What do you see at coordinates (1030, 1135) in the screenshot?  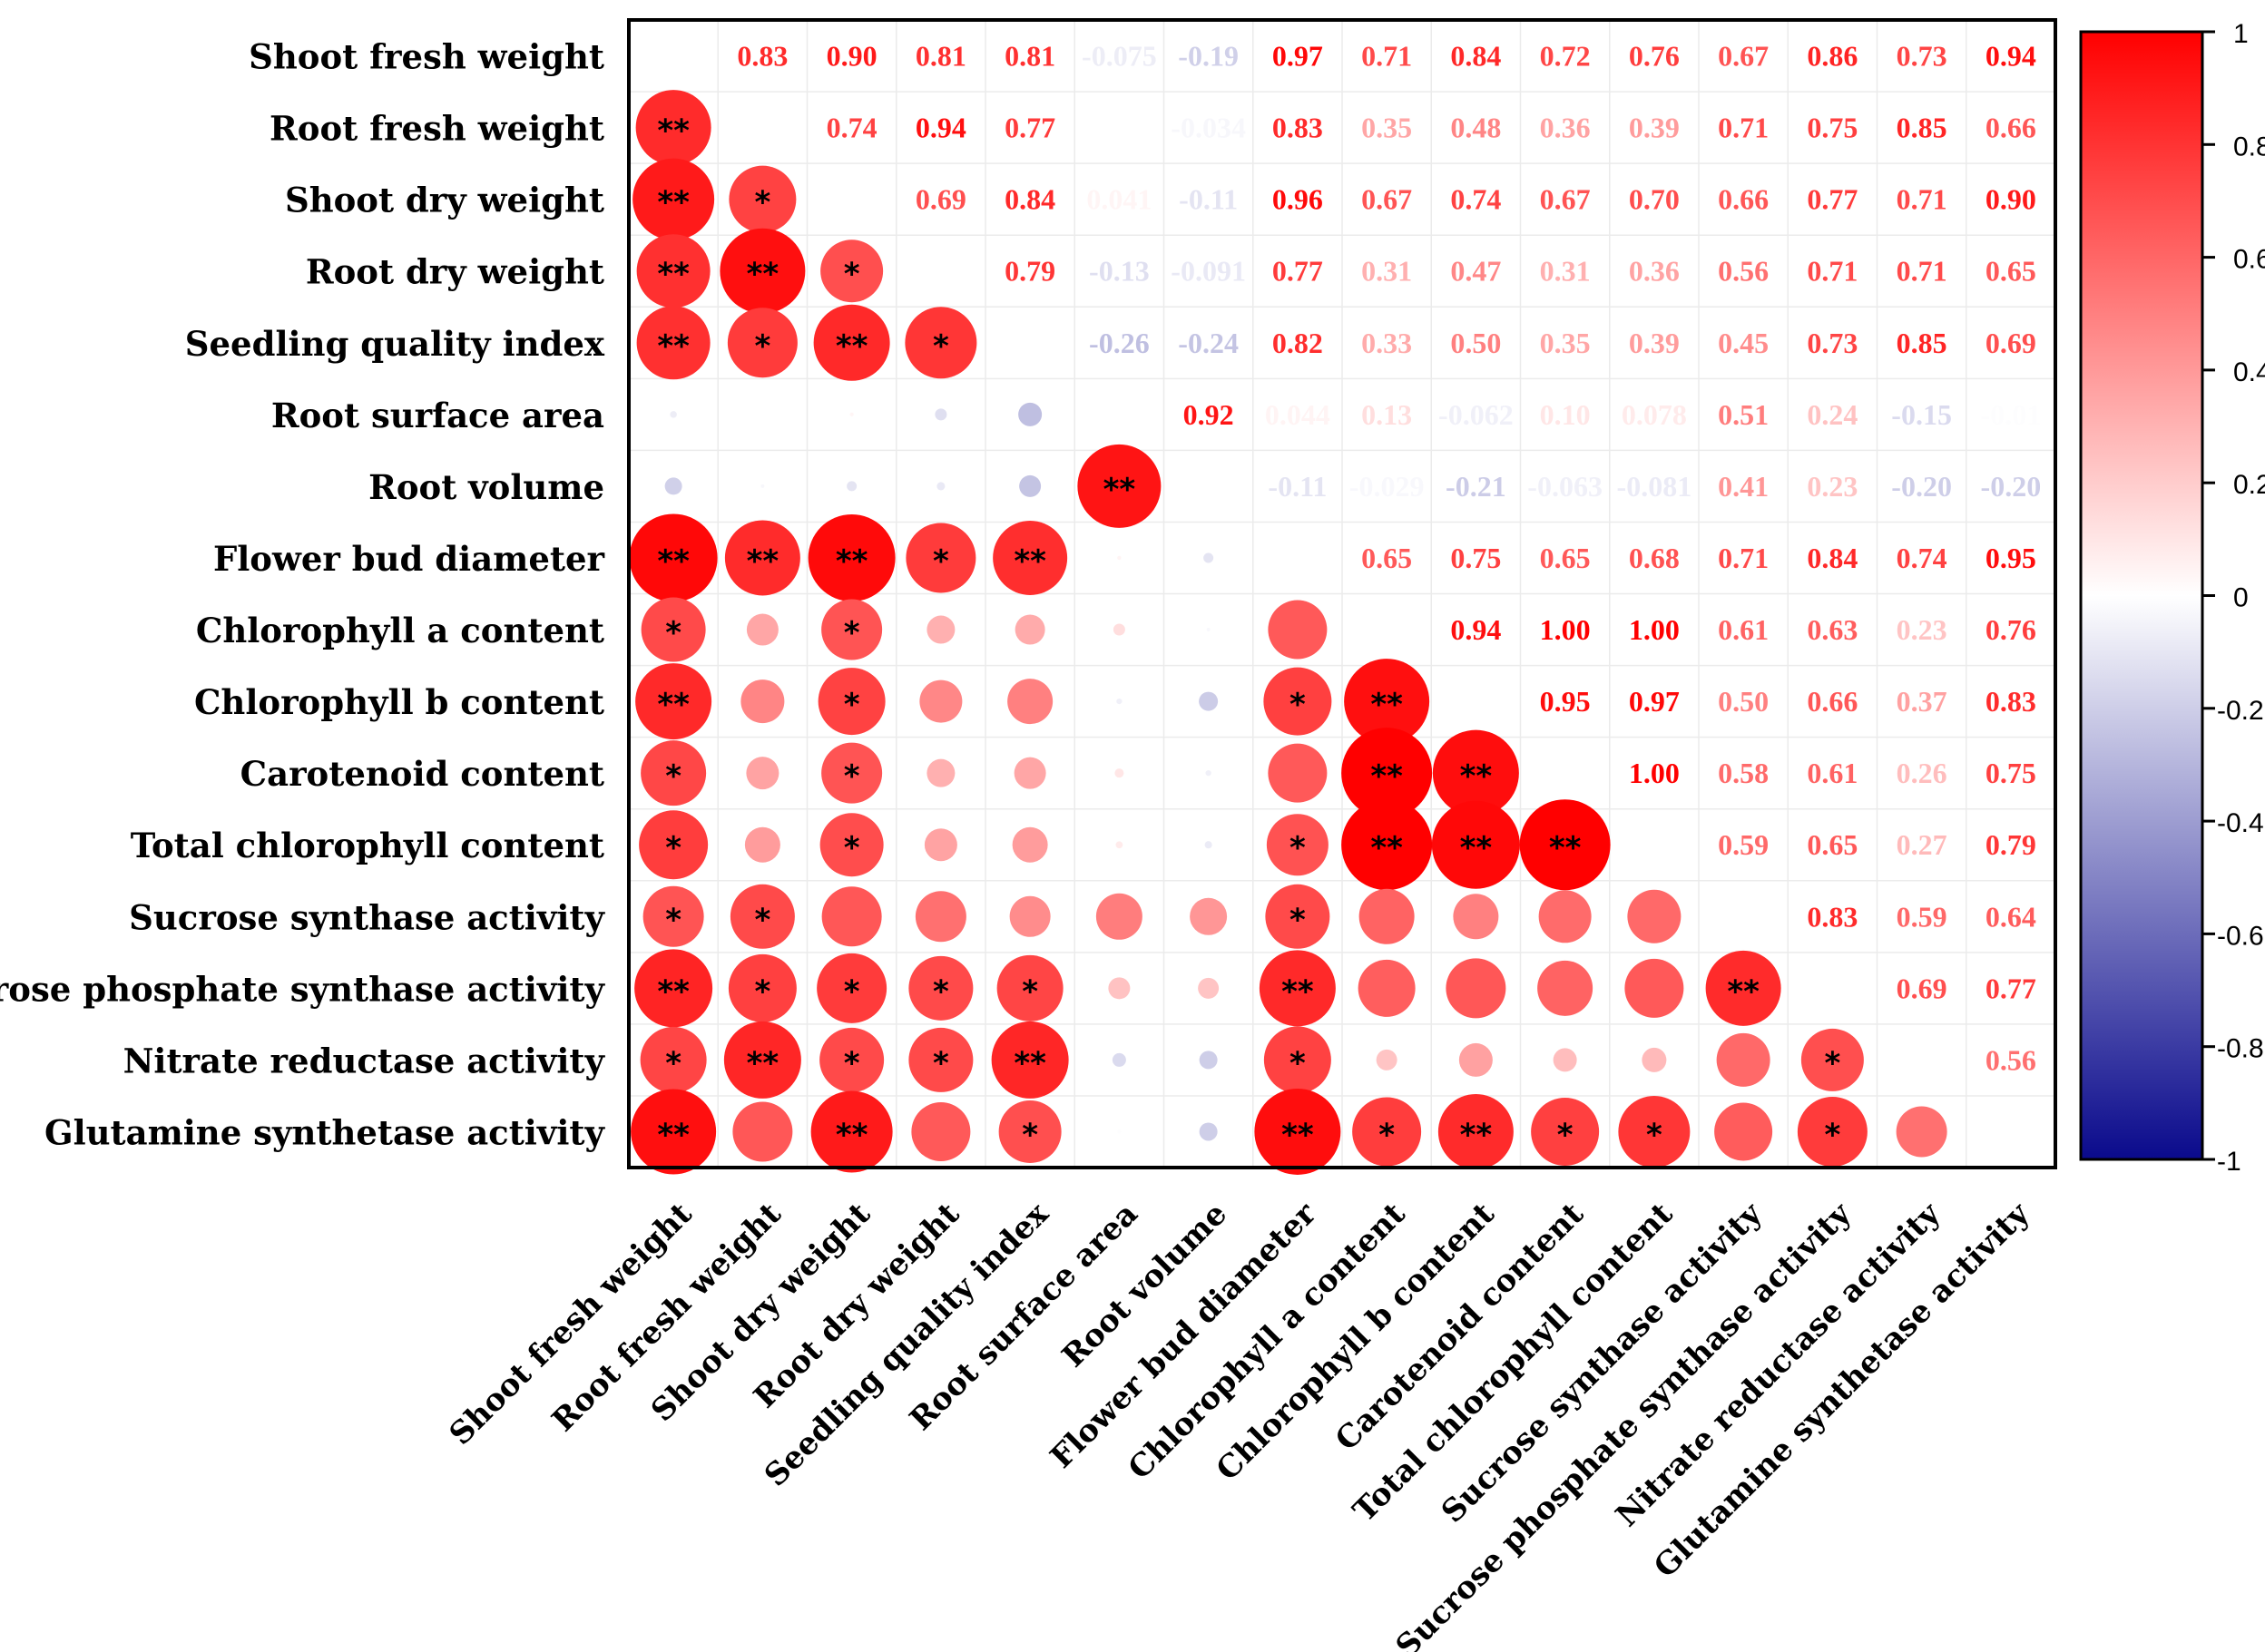 I see `significance-mark-r15-c4: *` at bounding box center [1030, 1135].